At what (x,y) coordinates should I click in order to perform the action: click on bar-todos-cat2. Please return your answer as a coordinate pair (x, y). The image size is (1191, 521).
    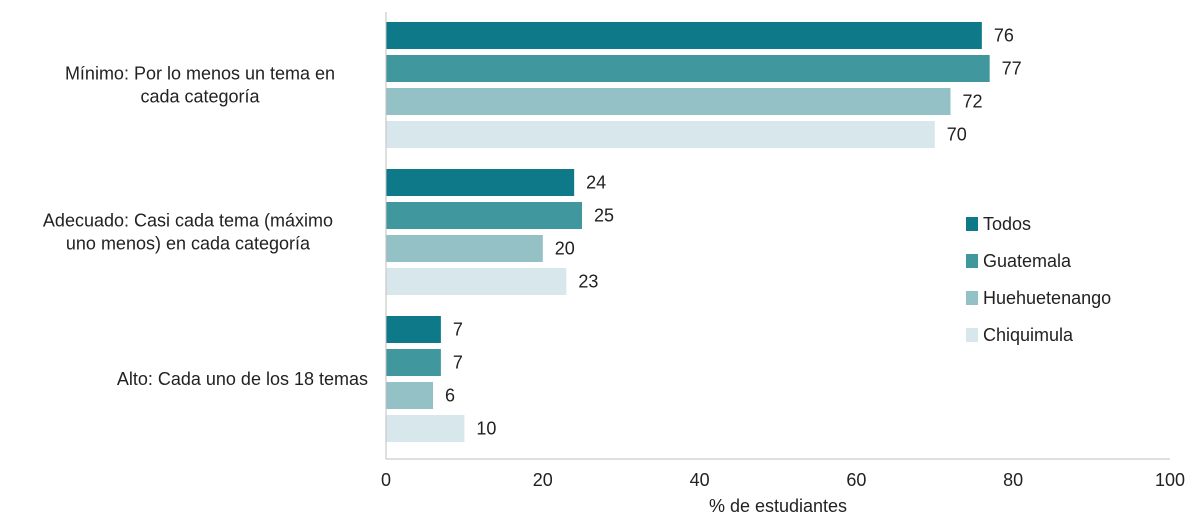
    Looking at the image, I should click on (480, 182).